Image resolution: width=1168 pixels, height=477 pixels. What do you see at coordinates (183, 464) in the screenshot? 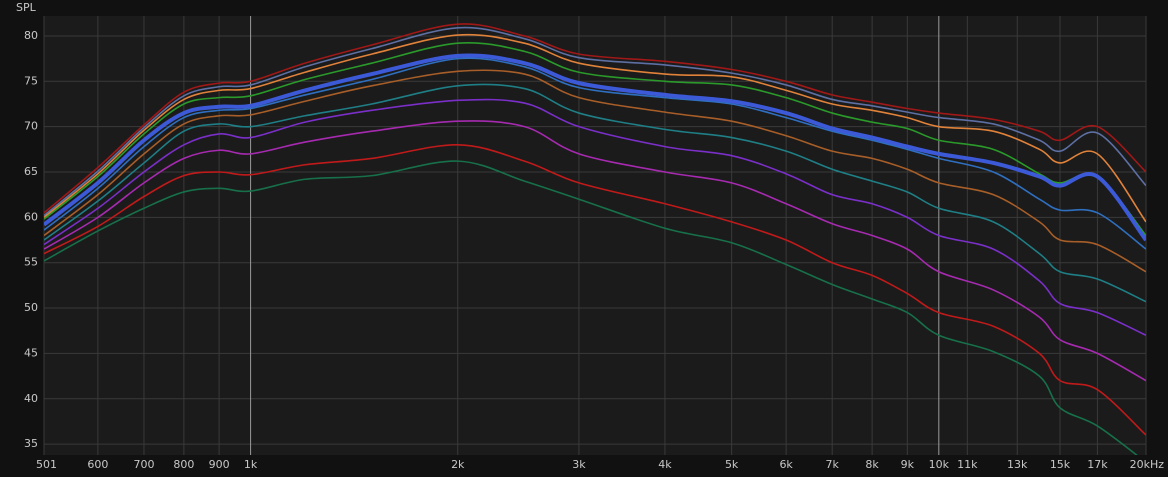
I see `x-tick-label: 800` at bounding box center [183, 464].